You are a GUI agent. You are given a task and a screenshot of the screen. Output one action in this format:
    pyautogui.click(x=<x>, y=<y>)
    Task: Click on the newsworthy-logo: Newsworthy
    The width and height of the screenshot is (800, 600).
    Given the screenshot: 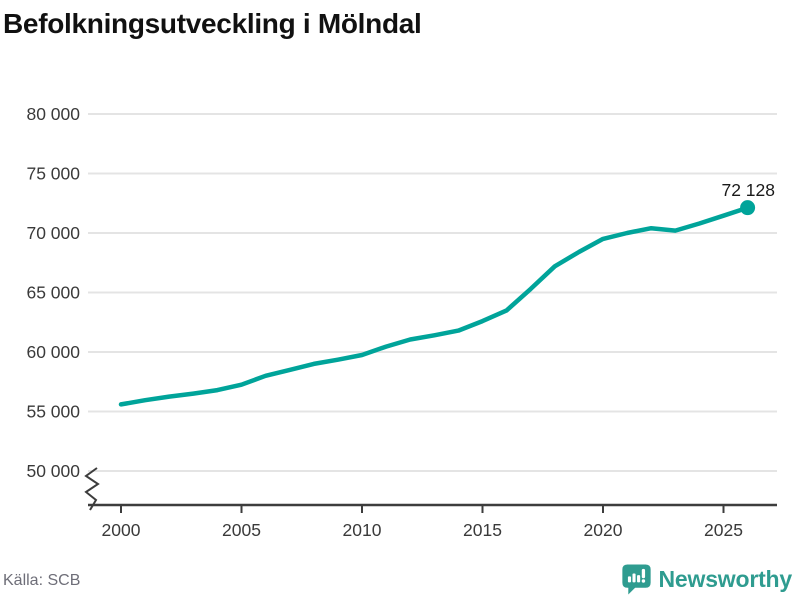 What is the action you would take?
    pyautogui.click(x=706, y=579)
    